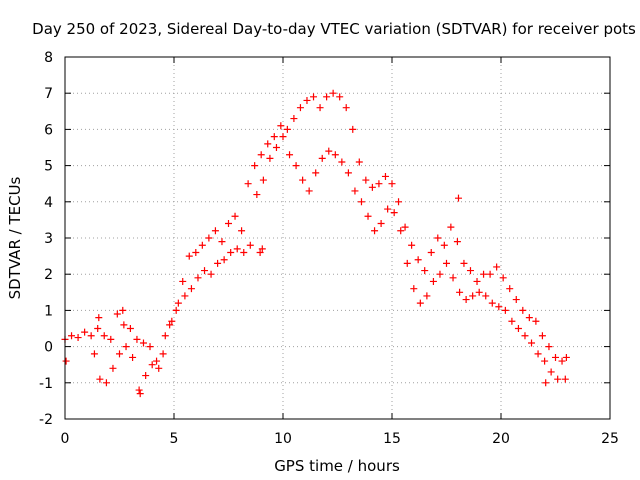  What do you see at coordinates (65, 439) in the screenshot?
I see `x-tick-label: 0` at bounding box center [65, 439].